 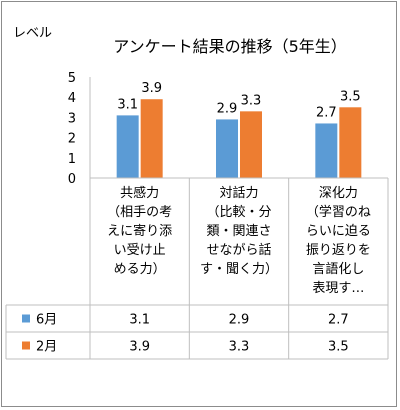 I want to click on data-label: 3.9, so click(x=151, y=88).